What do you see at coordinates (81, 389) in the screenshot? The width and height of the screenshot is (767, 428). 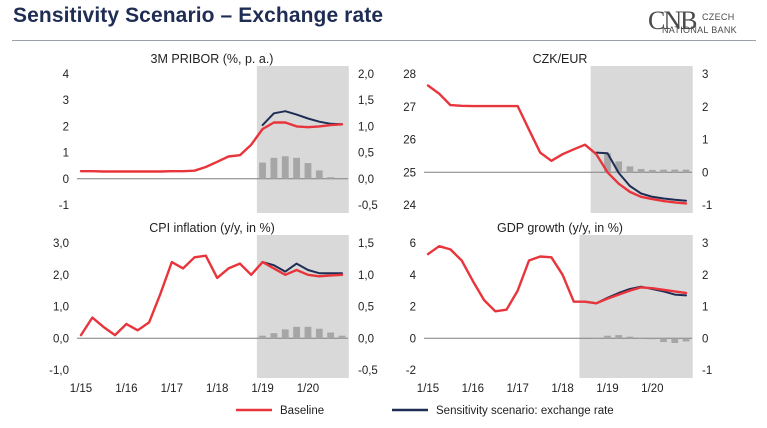 I see `x-tick-label: 1/15` at bounding box center [81, 389].